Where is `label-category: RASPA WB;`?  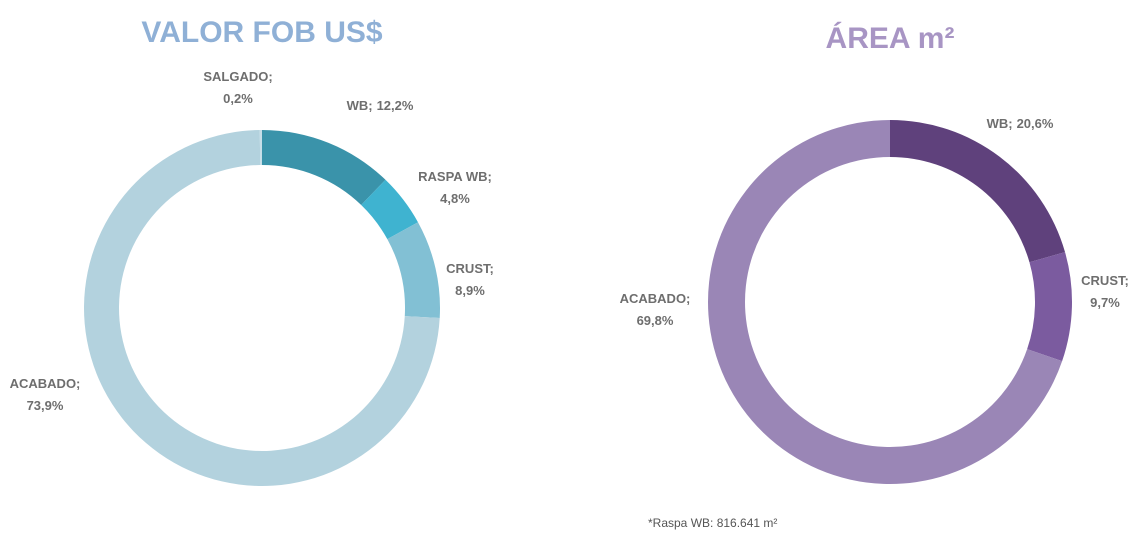 label-category: RASPA WB; is located at coordinates (455, 176).